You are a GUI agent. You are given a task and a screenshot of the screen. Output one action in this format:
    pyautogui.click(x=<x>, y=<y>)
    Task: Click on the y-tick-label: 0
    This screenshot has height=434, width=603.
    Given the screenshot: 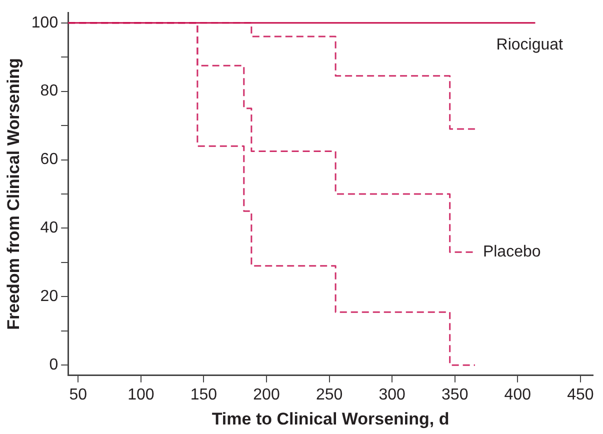 What is the action you would take?
    pyautogui.click(x=53, y=365)
    